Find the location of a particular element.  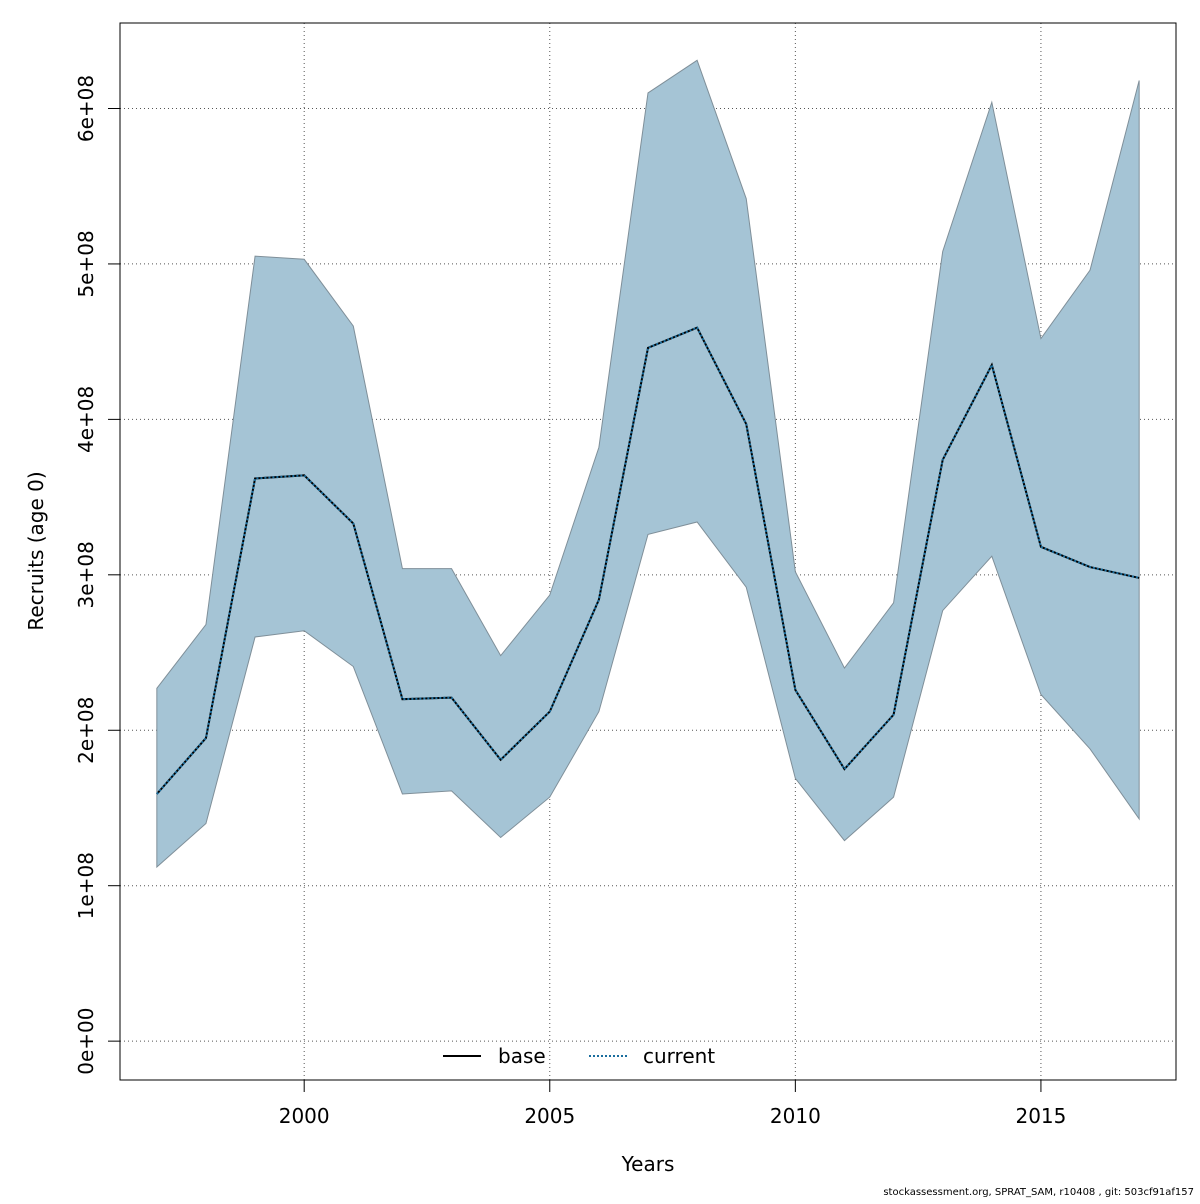

y-tick-label-6: 6e+08 is located at coordinates (86, 108).